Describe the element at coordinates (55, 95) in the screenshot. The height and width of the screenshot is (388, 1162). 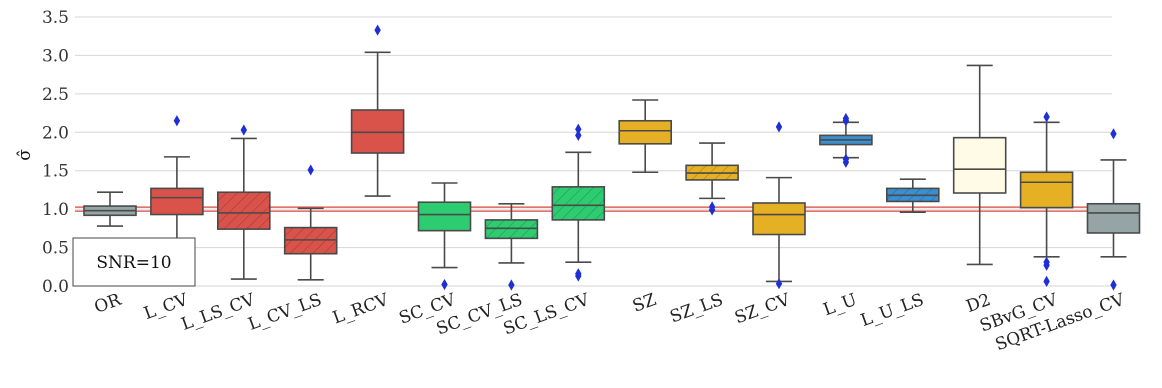
I see `y-tick-label: 2.5` at that location.